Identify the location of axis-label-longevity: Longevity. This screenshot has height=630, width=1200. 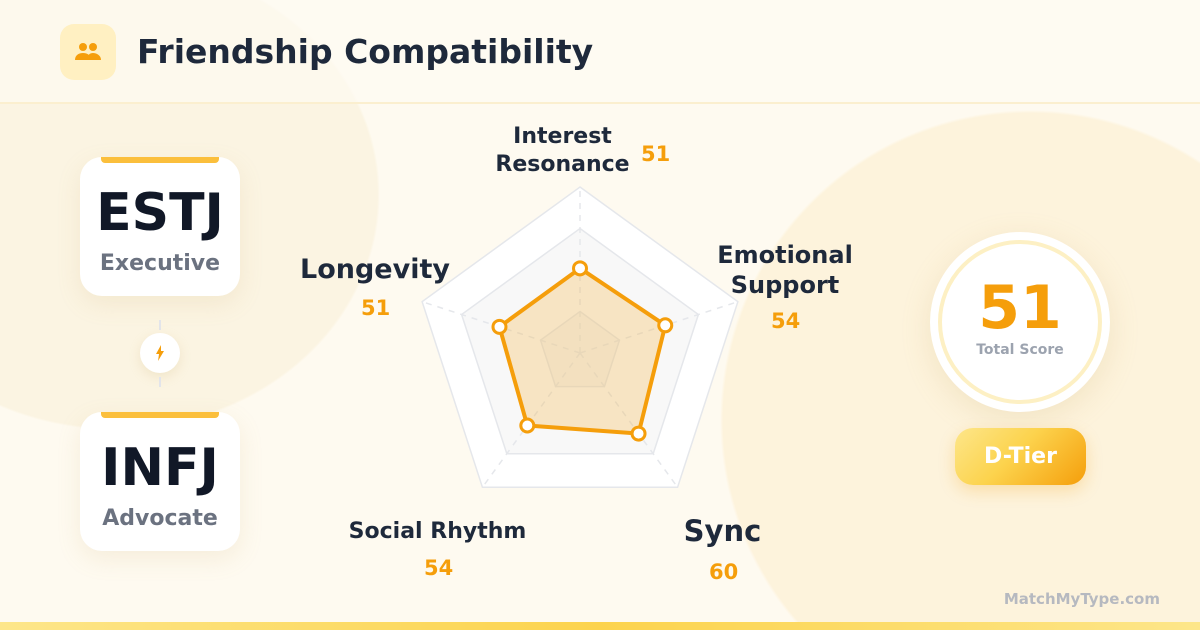
(375, 269).